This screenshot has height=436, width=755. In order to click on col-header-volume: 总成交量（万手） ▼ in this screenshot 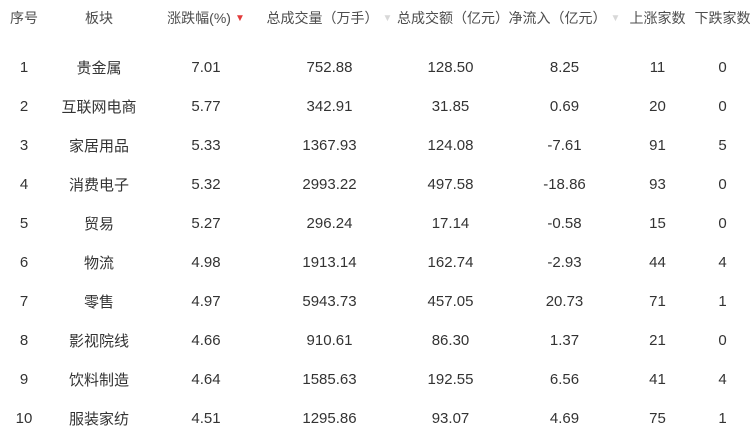, I will do `click(329, 24)`.